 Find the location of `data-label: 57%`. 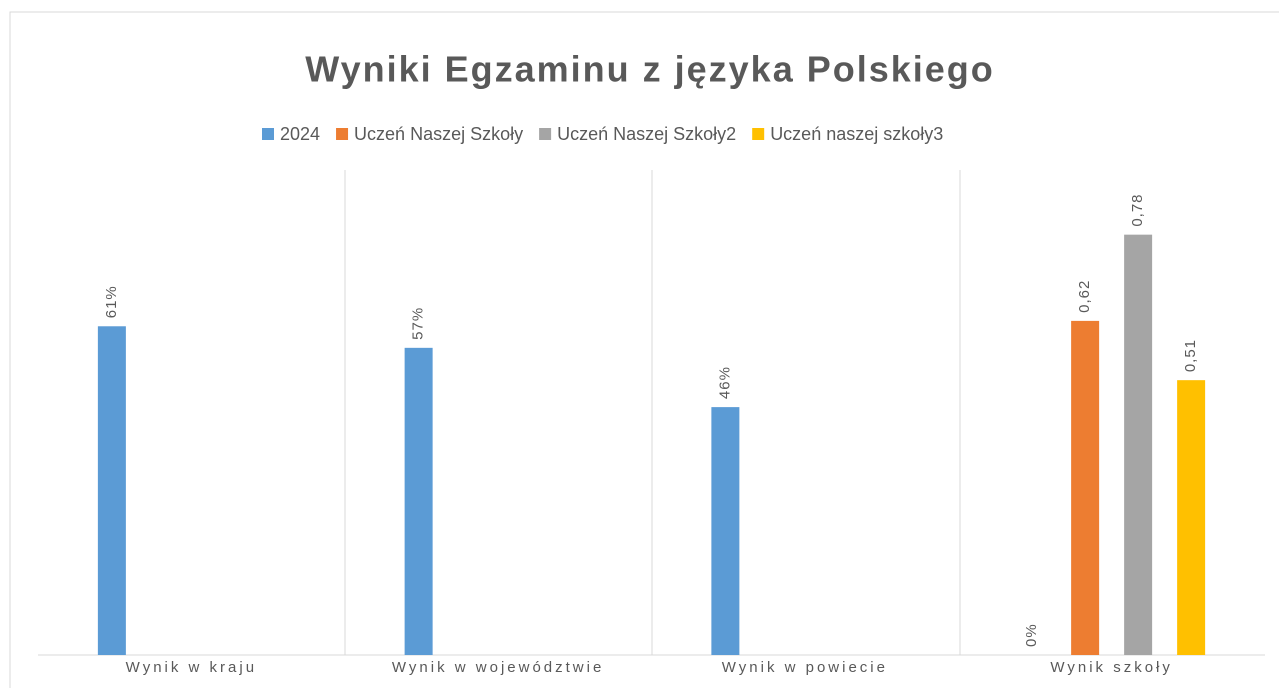

data-label: 57% is located at coordinates (418, 323).